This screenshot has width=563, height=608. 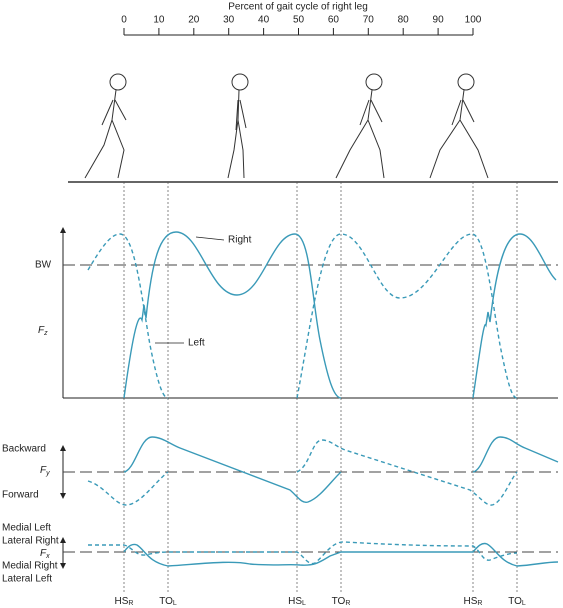 I want to click on ticks: 0 10 20 30 40 50 60 70 80 90 100, so click(x=301, y=25).